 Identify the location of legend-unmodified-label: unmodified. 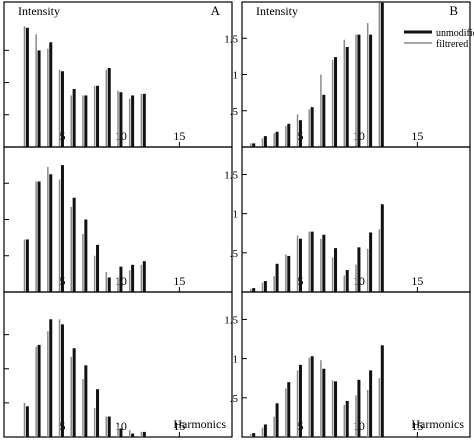
(455, 33).